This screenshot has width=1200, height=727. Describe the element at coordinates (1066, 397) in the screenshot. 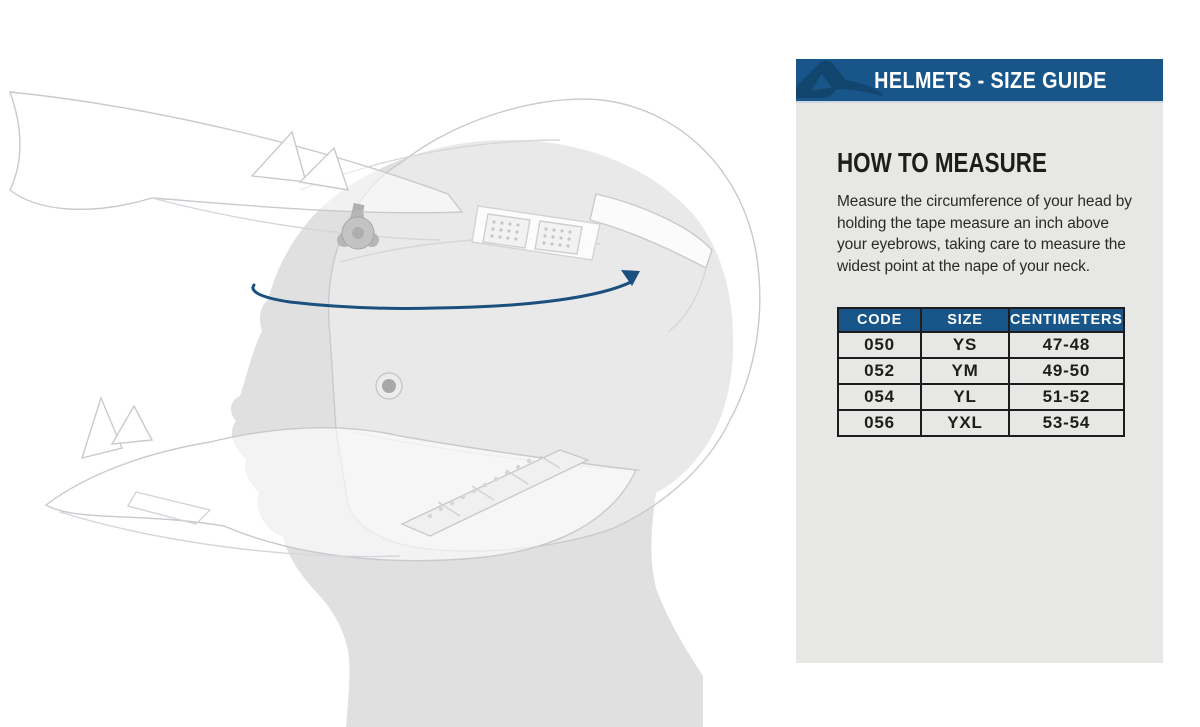

I see `size-table-cell: 51-52` at that location.